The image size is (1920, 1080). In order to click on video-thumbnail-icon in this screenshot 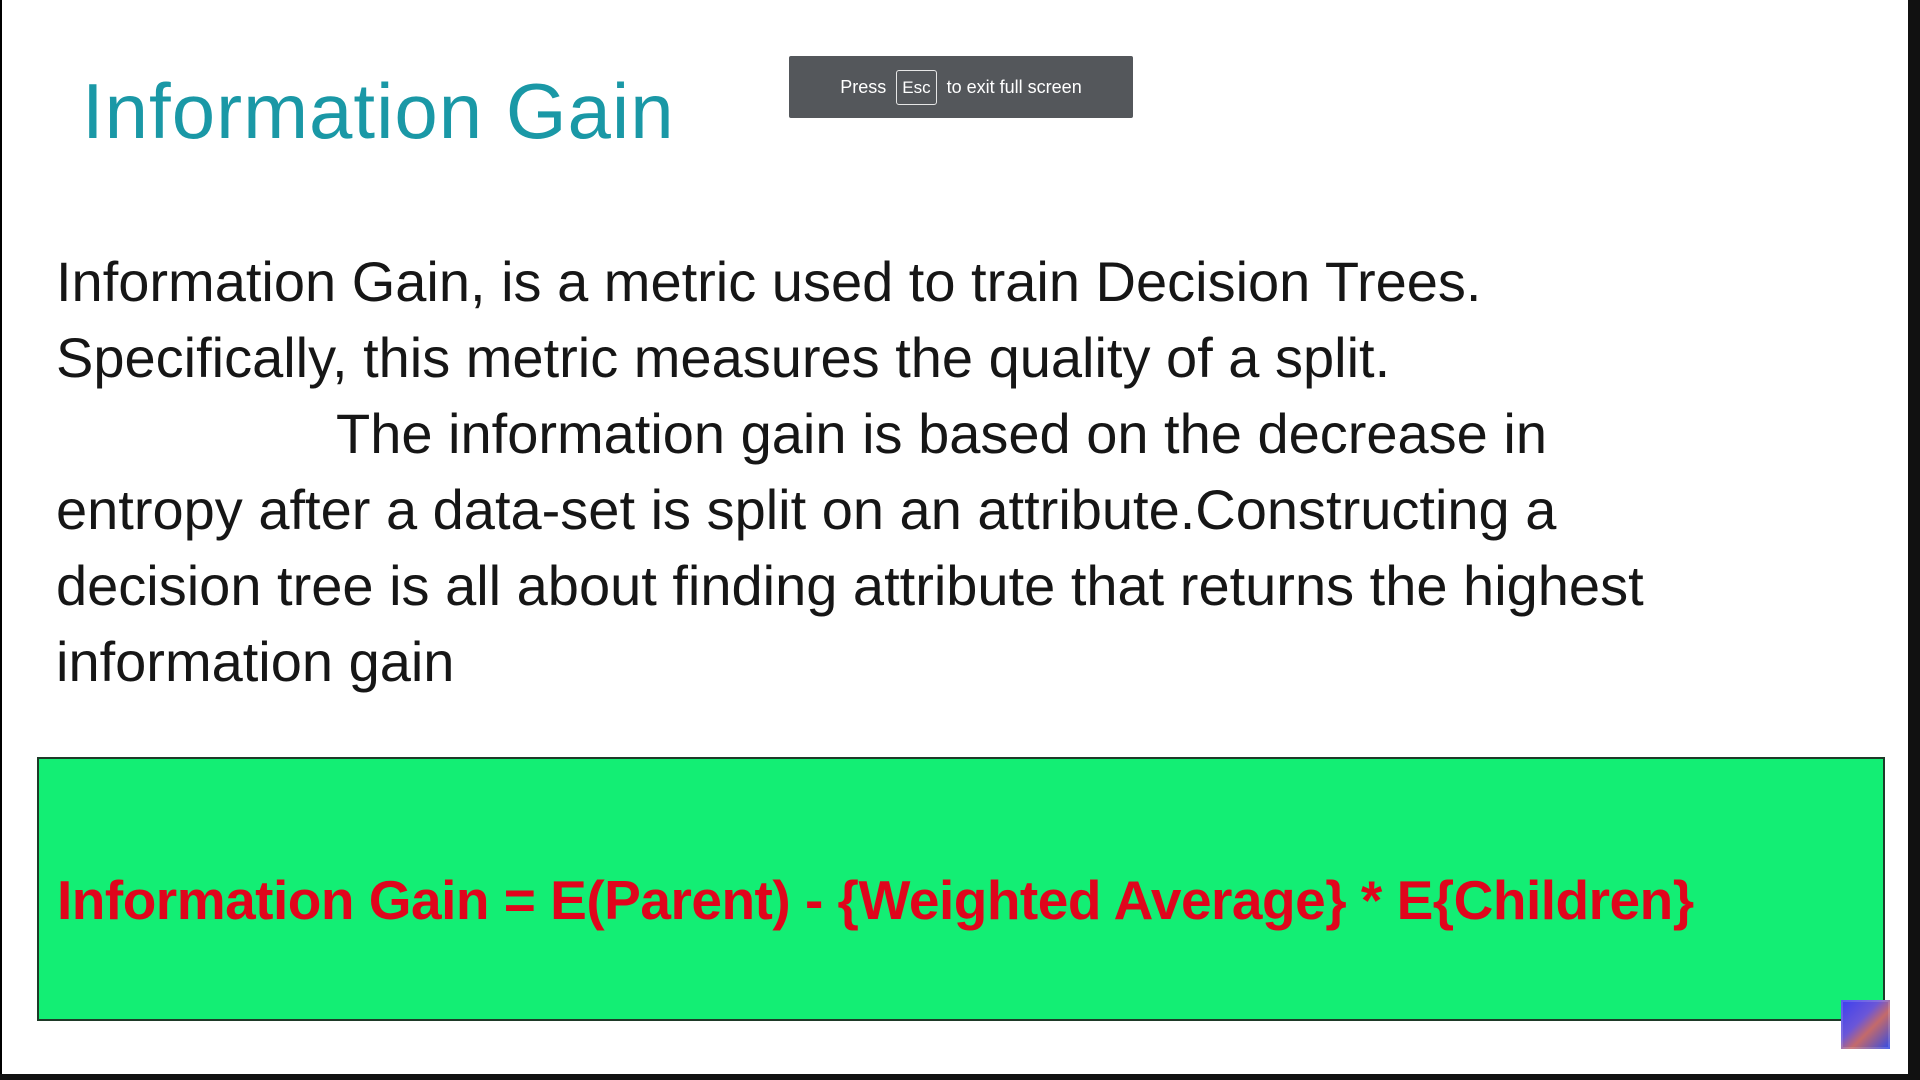, I will do `click(1865, 1024)`.